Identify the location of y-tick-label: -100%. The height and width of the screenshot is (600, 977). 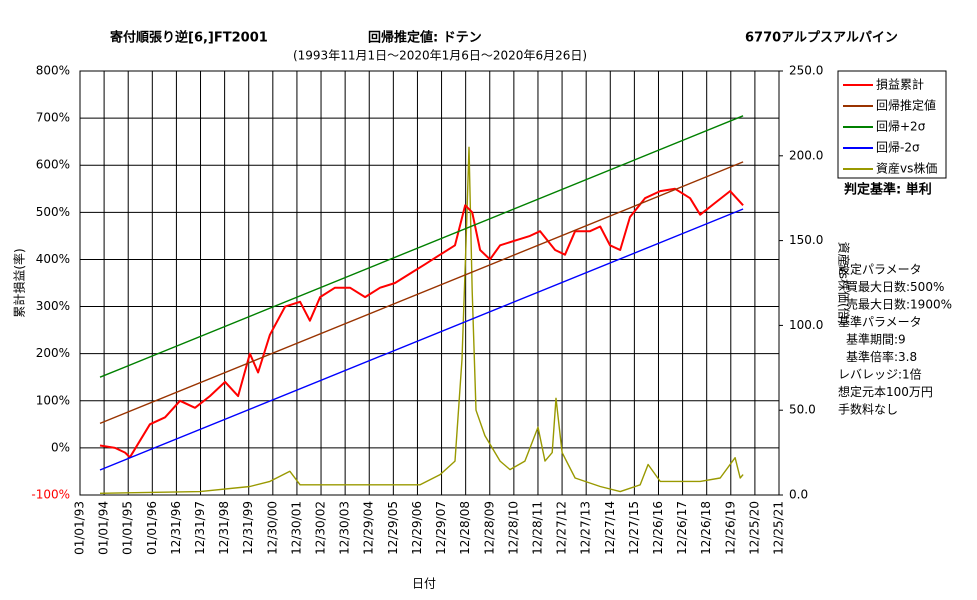
(50, 495).